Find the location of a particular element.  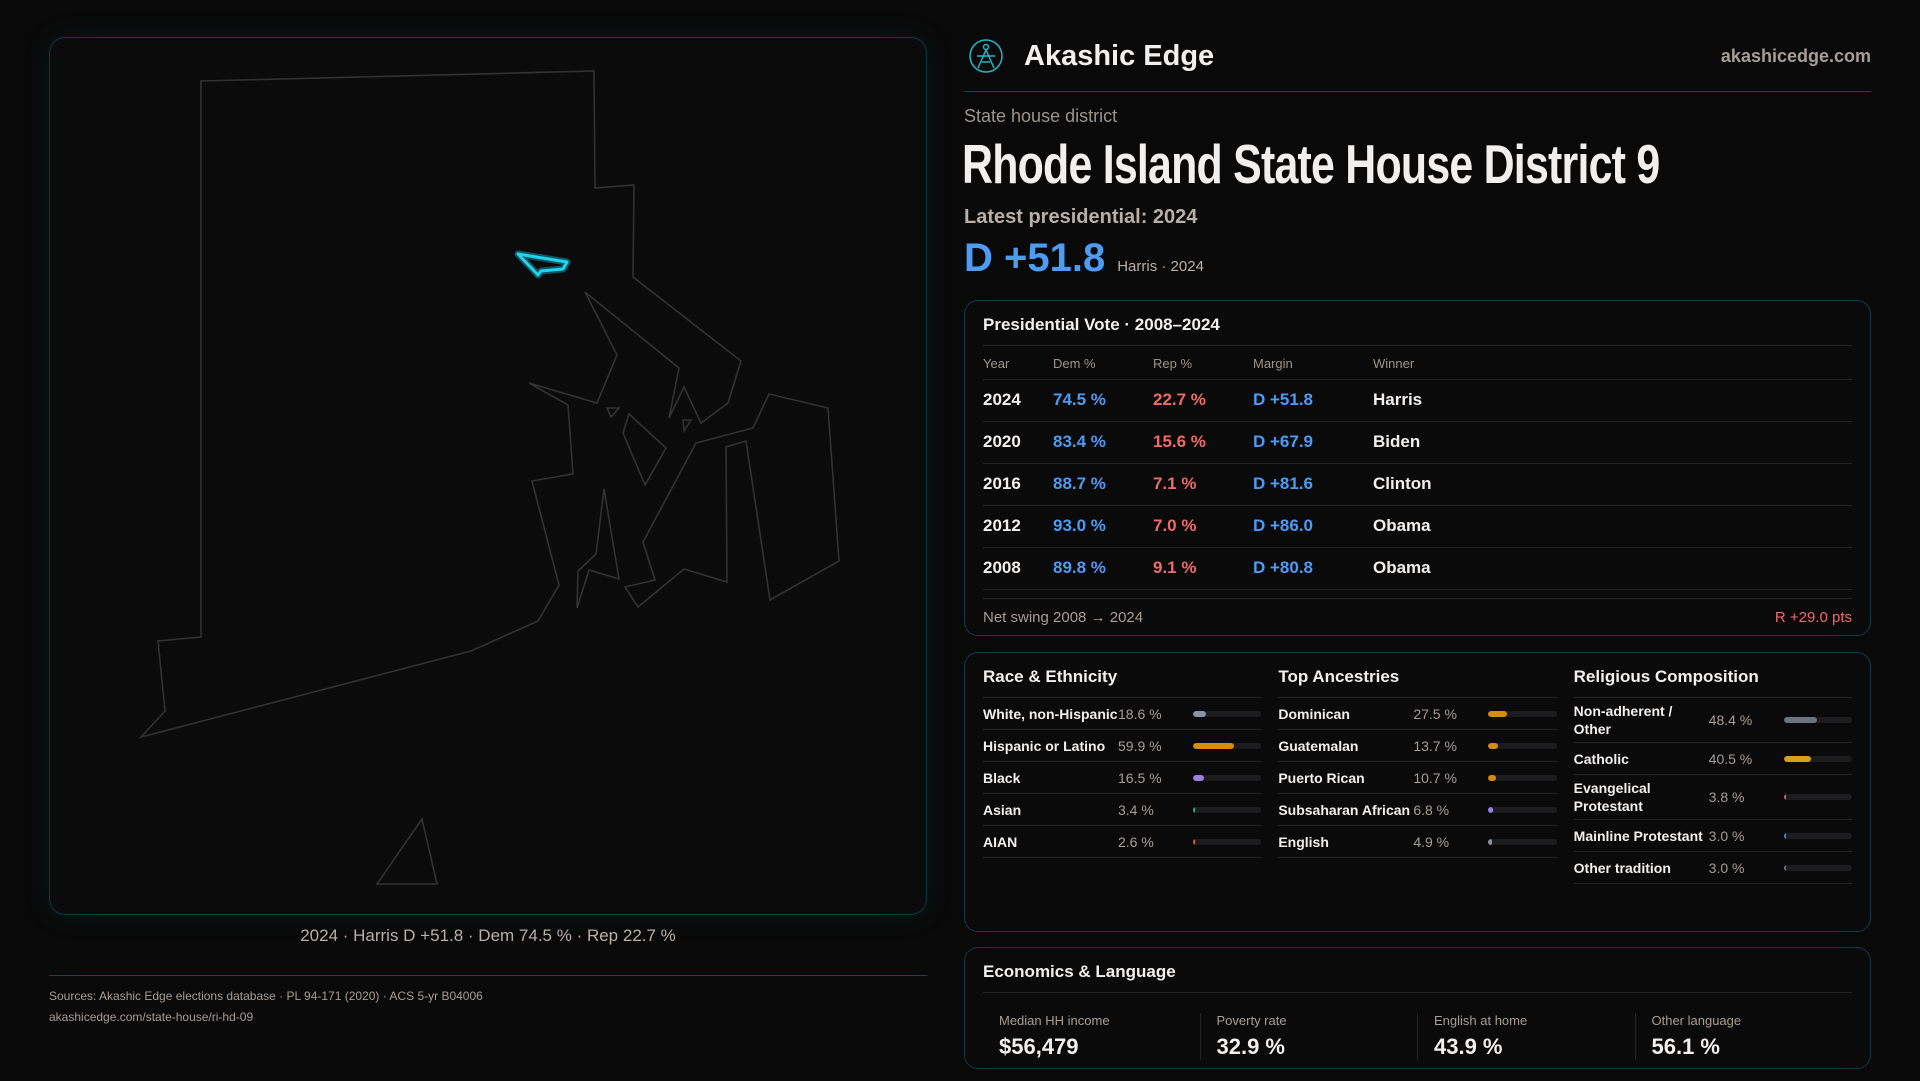

demographic-row: Non-adherent / Other 48.4 % is located at coordinates (1712, 720).